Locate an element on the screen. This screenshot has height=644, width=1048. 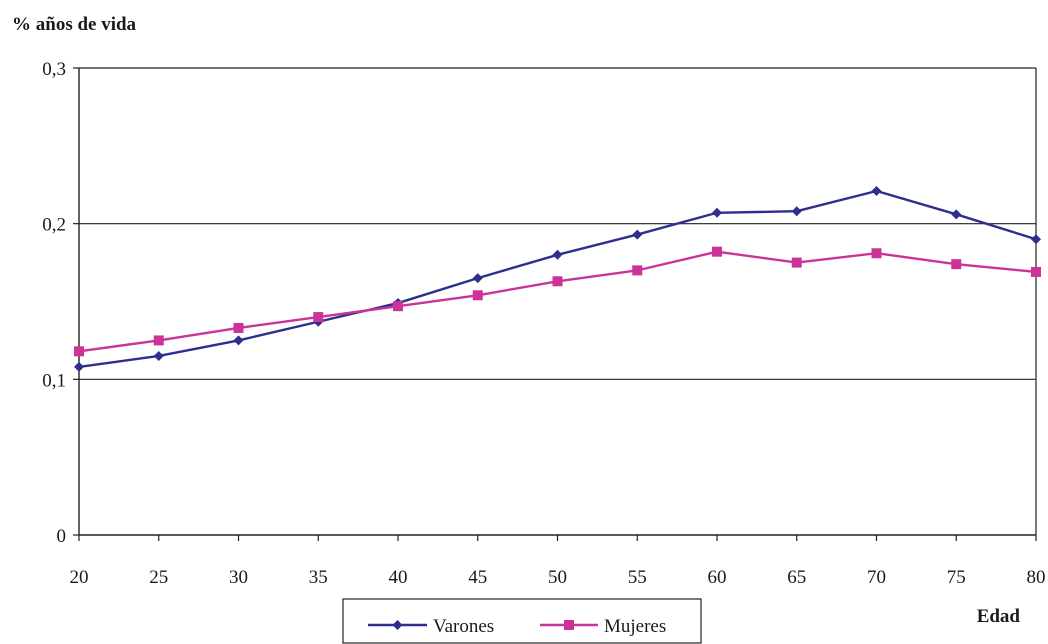
series-line-mujeres is located at coordinates (557, 301).